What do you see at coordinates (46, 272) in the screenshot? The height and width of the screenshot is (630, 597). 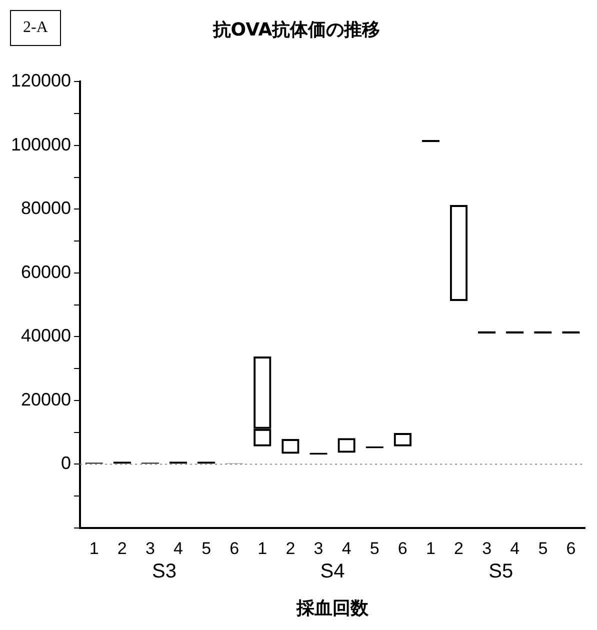 I see `y-tick-label: 60000` at bounding box center [46, 272].